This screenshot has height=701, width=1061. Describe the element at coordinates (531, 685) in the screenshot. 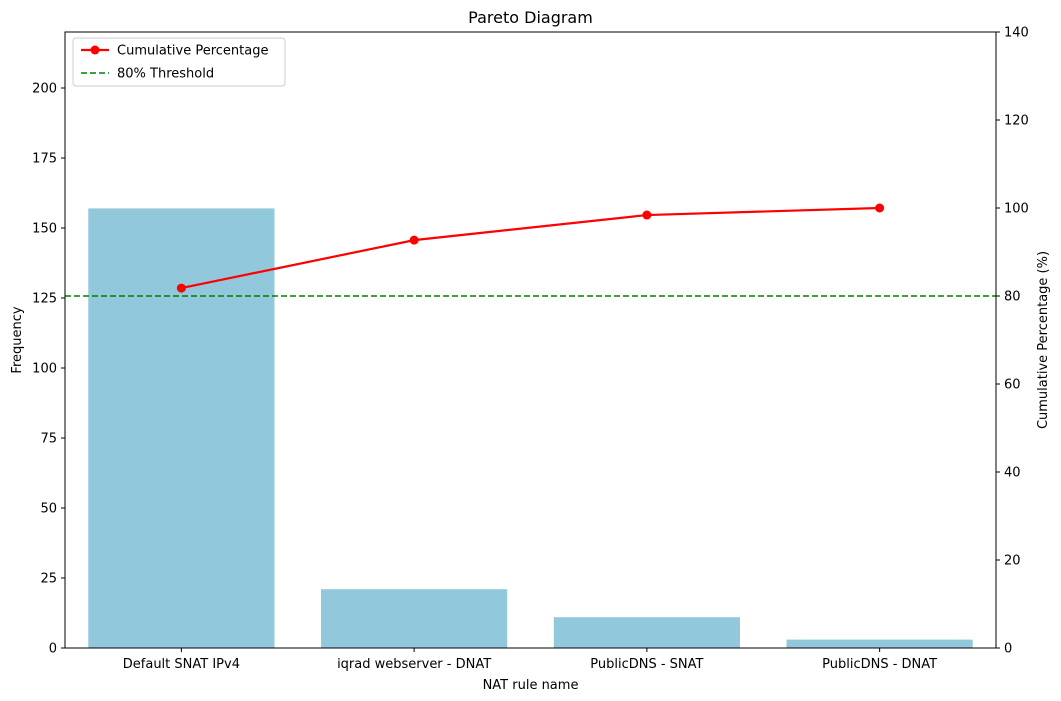

I see `x-axis-label: NAT rule name` at that location.